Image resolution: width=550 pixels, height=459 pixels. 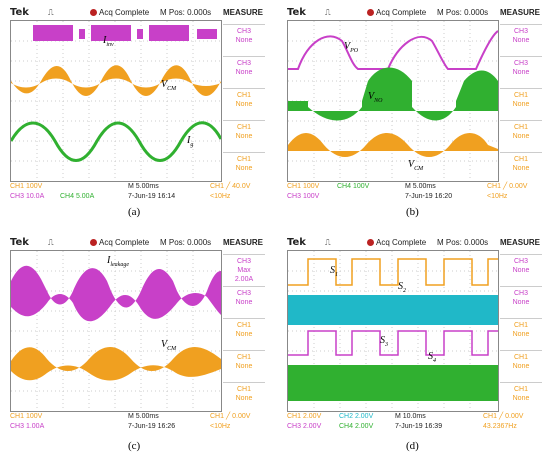 I want to click on caption-d: (d), so click(x=412, y=446).